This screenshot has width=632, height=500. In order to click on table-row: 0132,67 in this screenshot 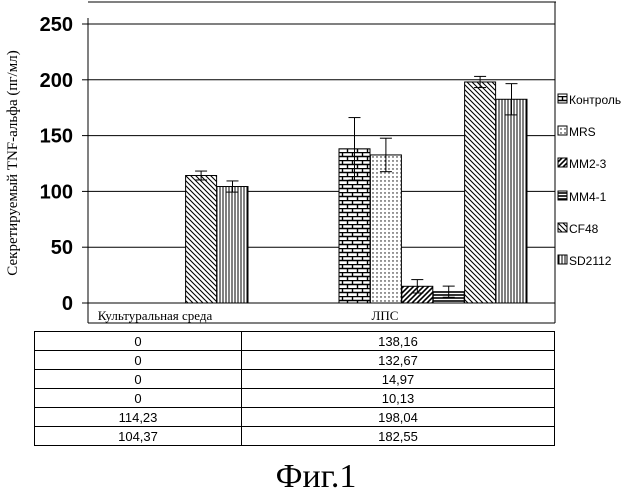, I will do `click(295, 360)`.